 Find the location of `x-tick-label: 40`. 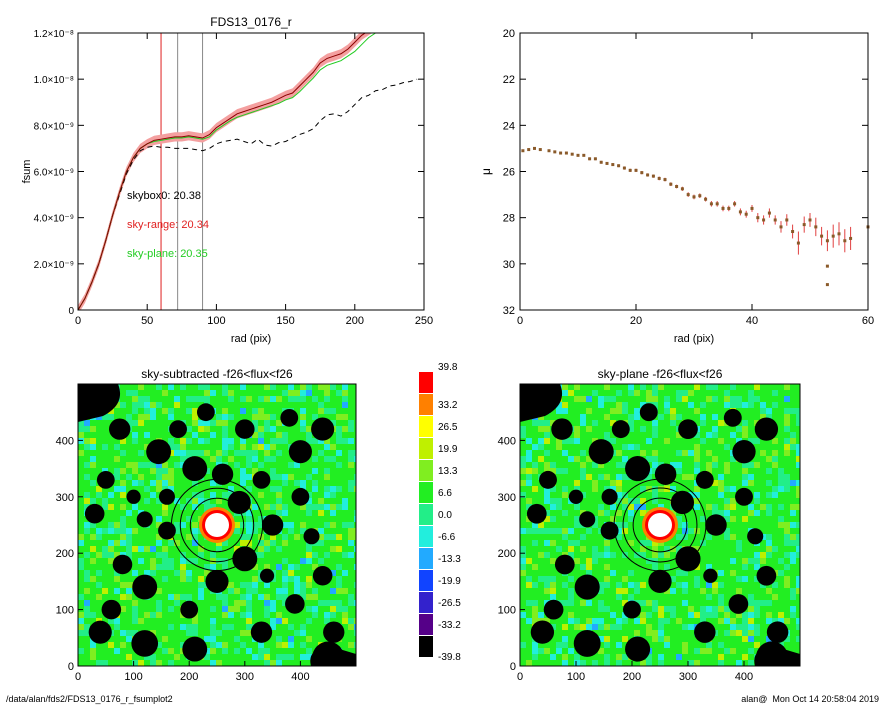

x-tick-label: 40 is located at coordinates (752, 321).